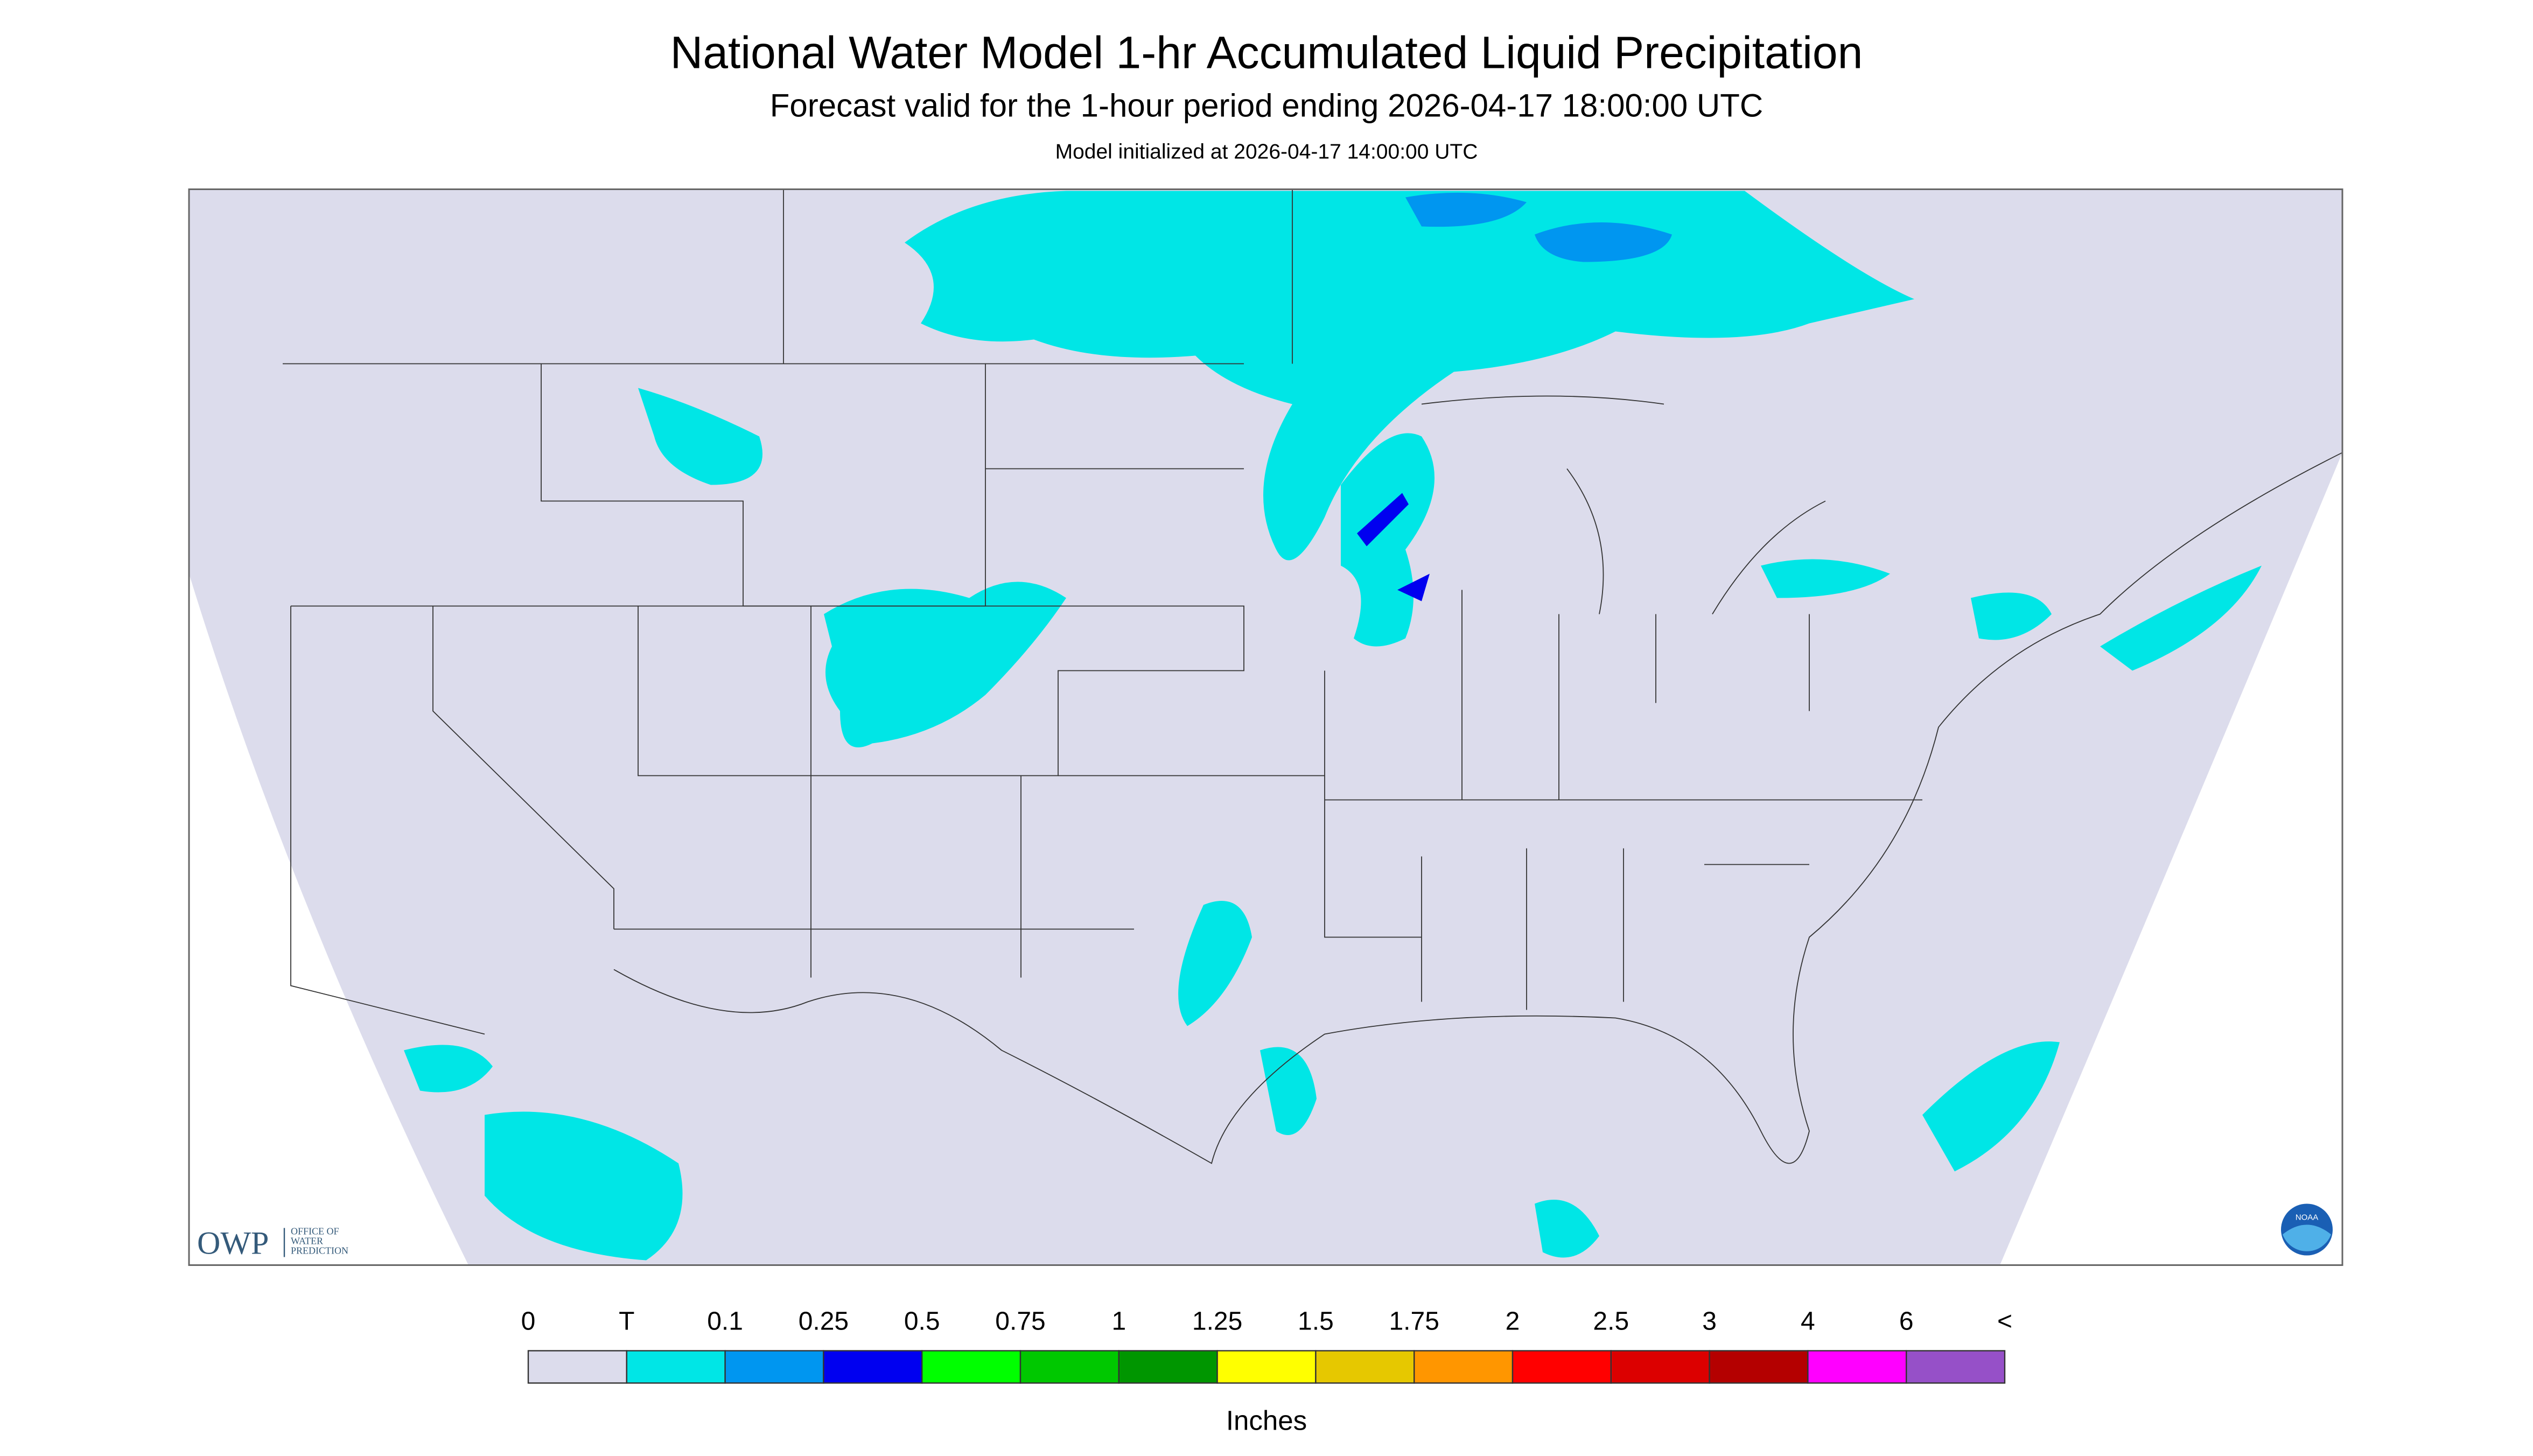  What do you see at coordinates (1020, 1321) in the screenshot?
I see `legend-label: 0.75` at bounding box center [1020, 1321].